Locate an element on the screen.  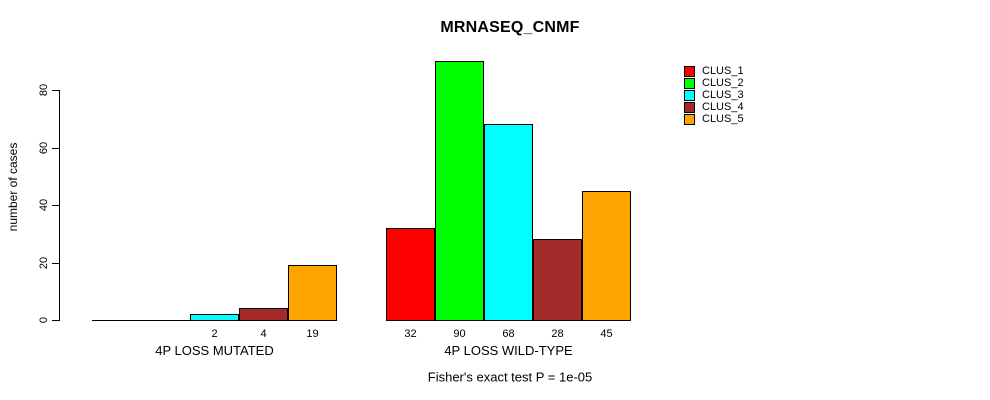
y-axis-label: number of cases is located at coordinates (13, 187).